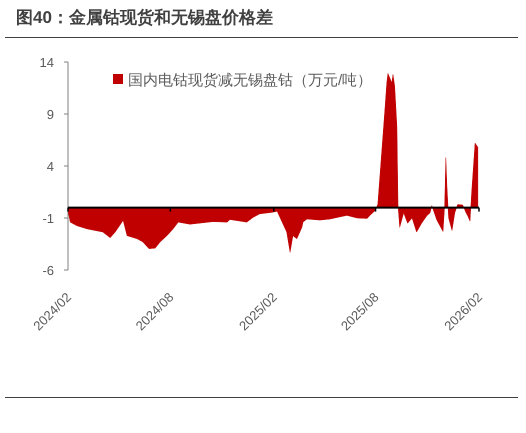 This screenshot has height=433, width=526. I want to click on chart-title: 图40：金属钴现货和无锡盘价格差, so click(144, 17).